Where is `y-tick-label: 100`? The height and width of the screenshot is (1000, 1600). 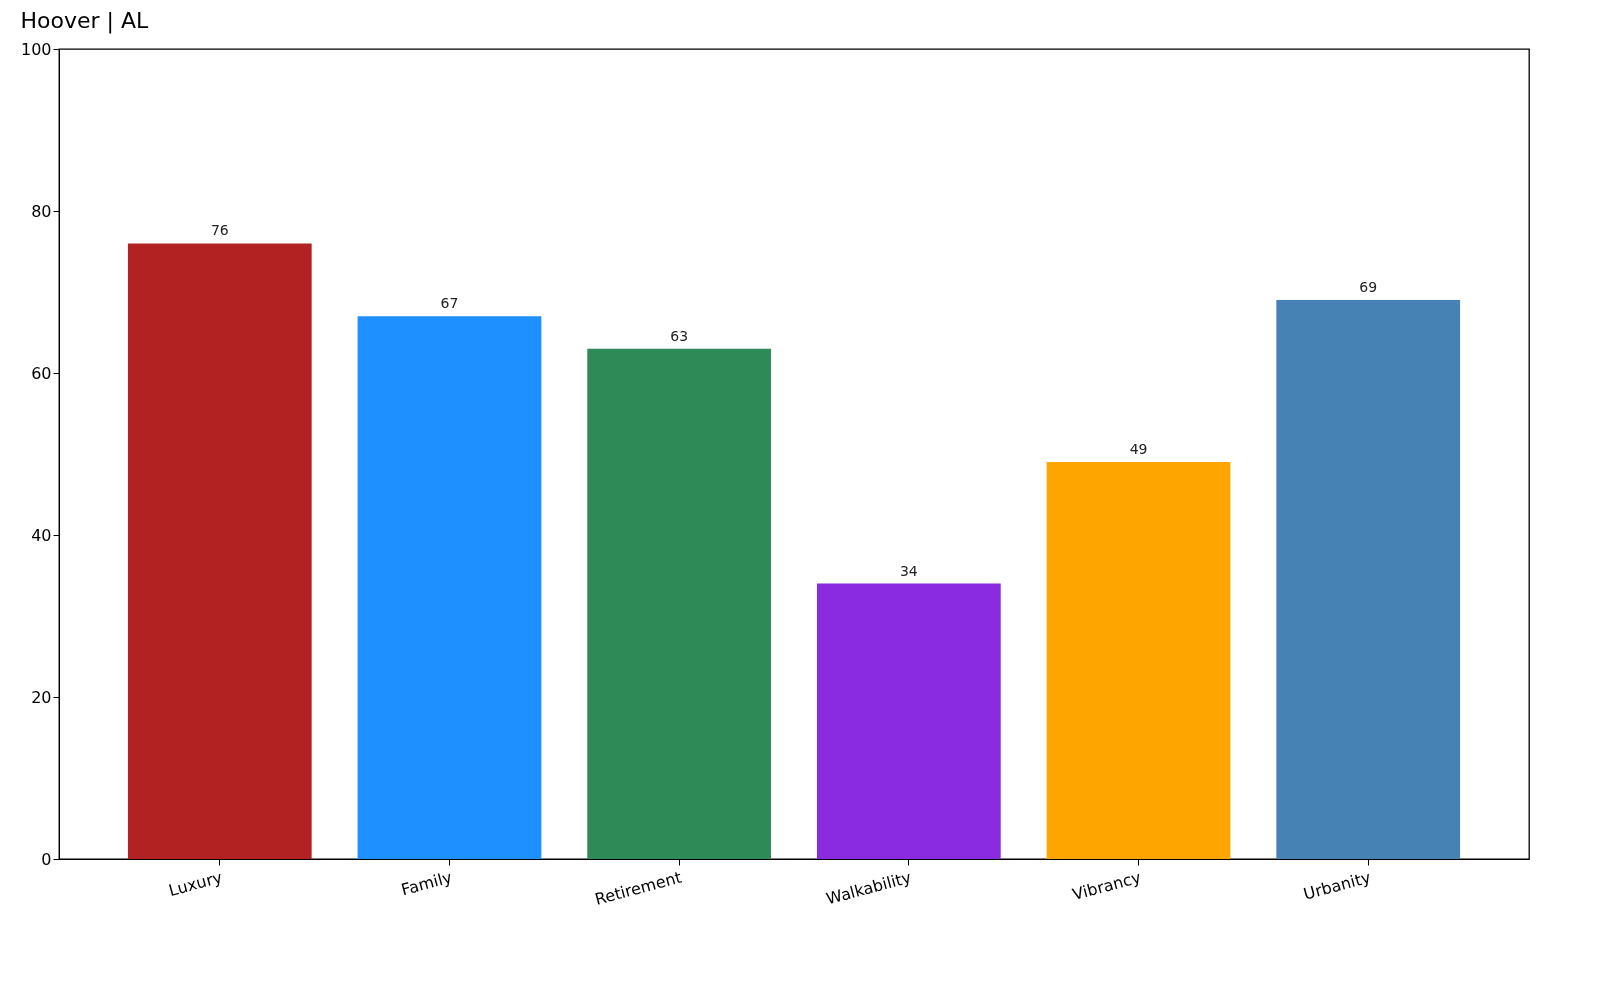
y-tick-label: 100 is located at coordinates (36, 49).